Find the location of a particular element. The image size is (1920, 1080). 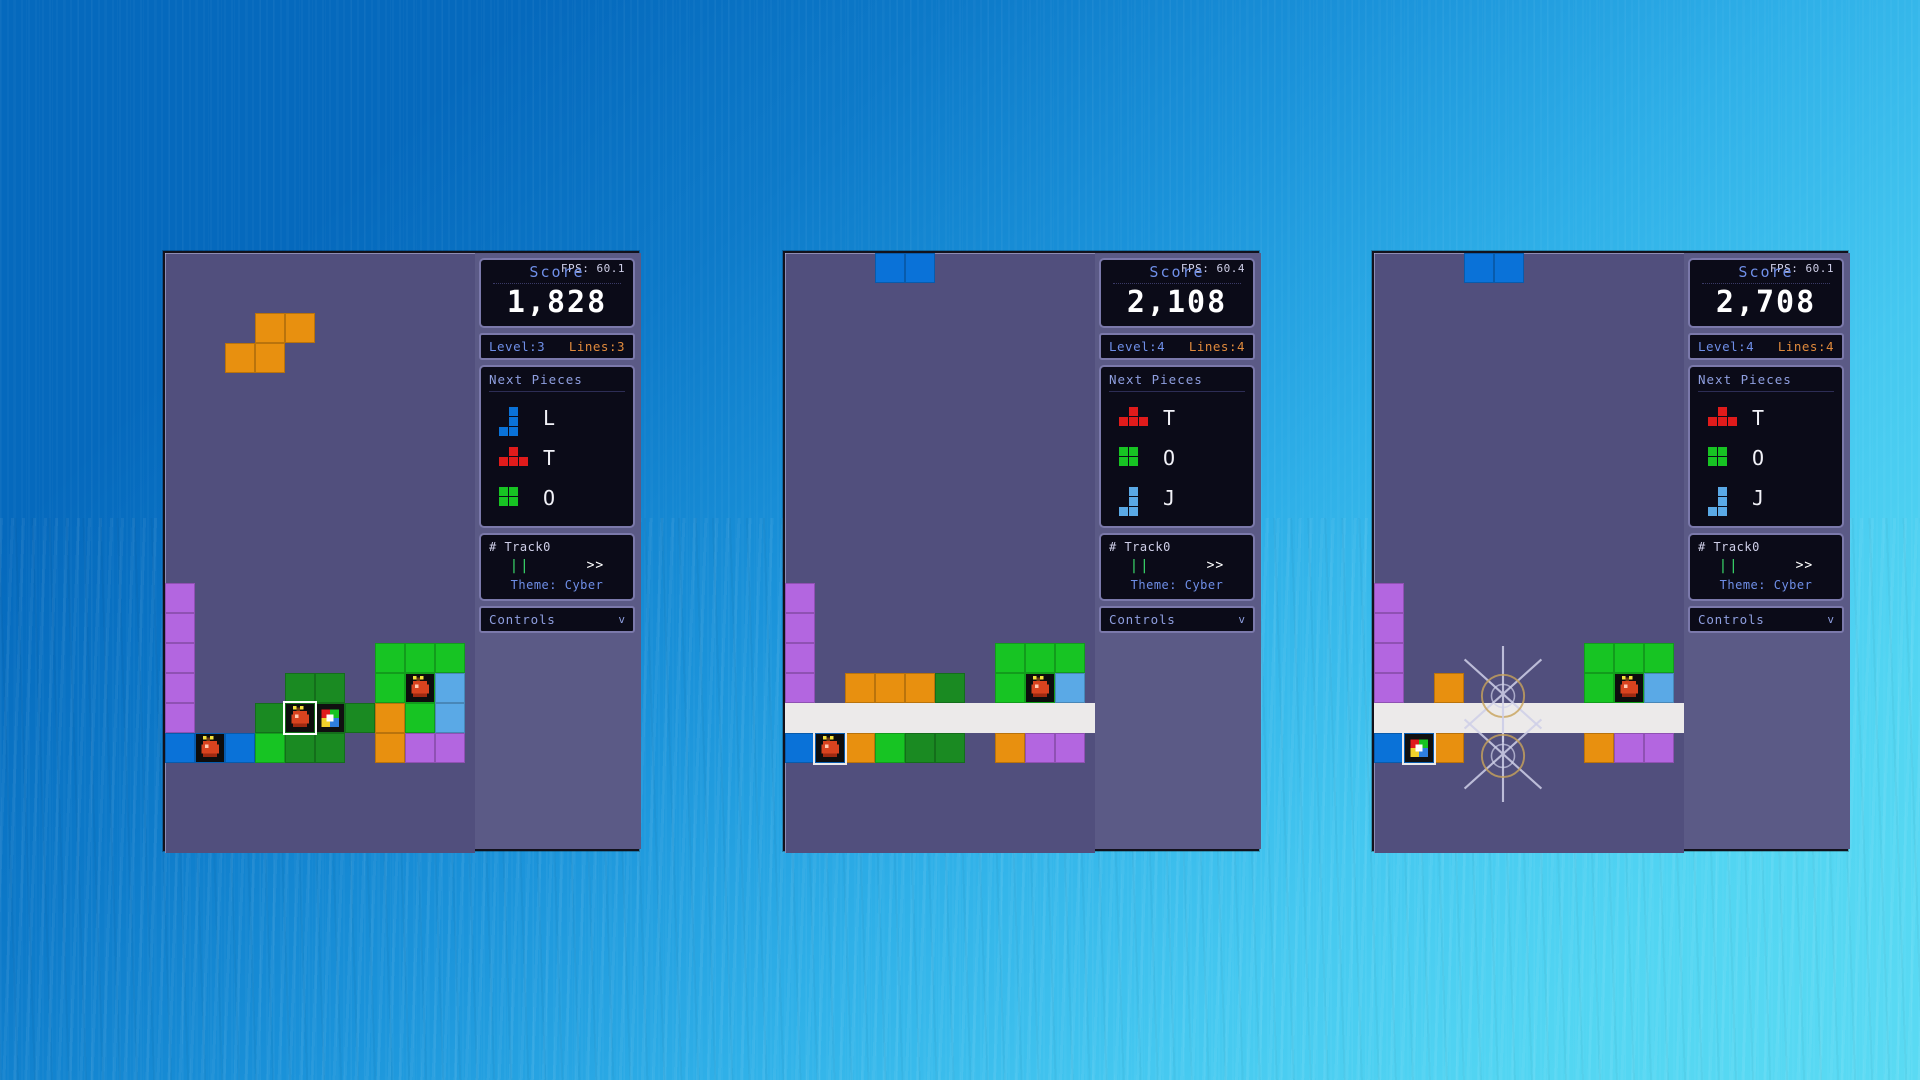

special-block-rainbow is located at coordinates (1419, 748).